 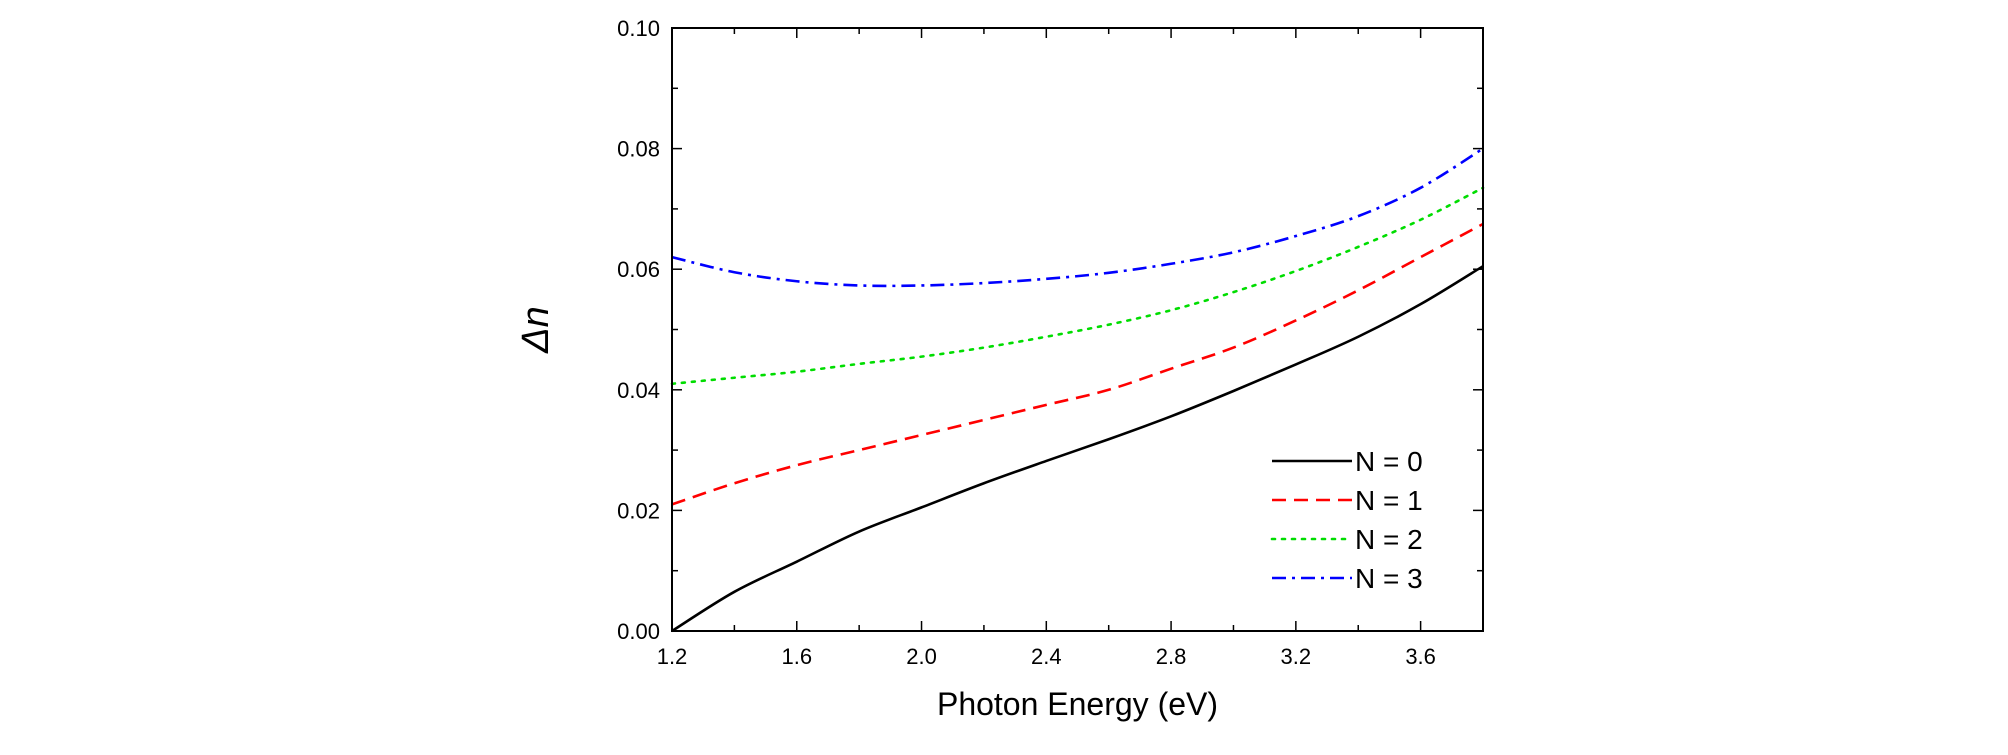 What do you see at coordinates (796, 656) in the screenshot?
I see `x-tick-label: 1.6` at bounding box center [796, 656].